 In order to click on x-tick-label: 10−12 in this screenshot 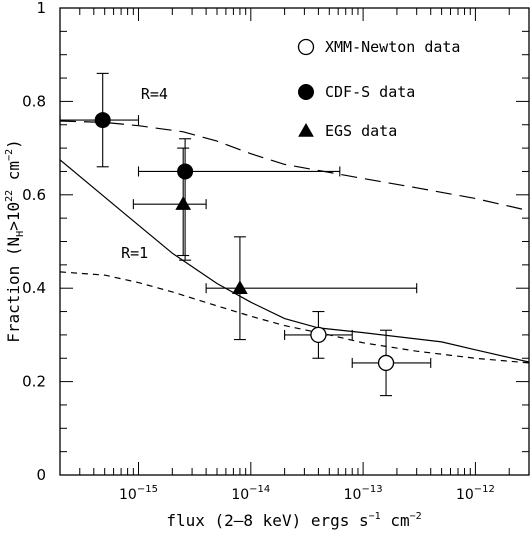, I will do `click(475, 493)`.